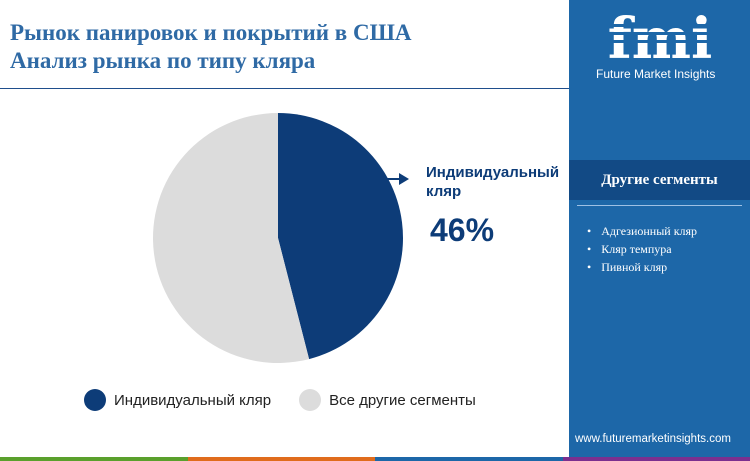 The height and width of the screenshot is (461, 750). I want to click on segments-divider, so click(659, 205).